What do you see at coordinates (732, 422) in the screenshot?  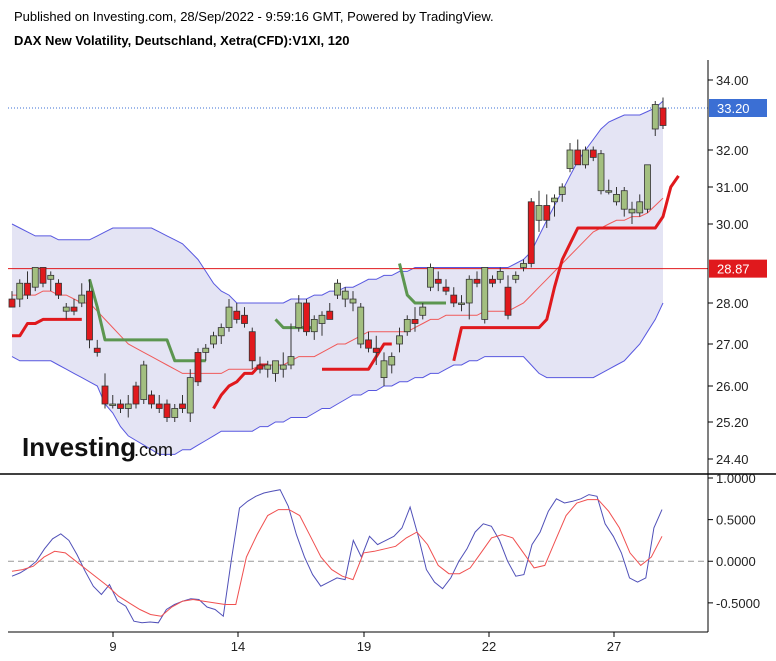 I see `y-tick-label: 25.20` at bounding box center [732, 422].